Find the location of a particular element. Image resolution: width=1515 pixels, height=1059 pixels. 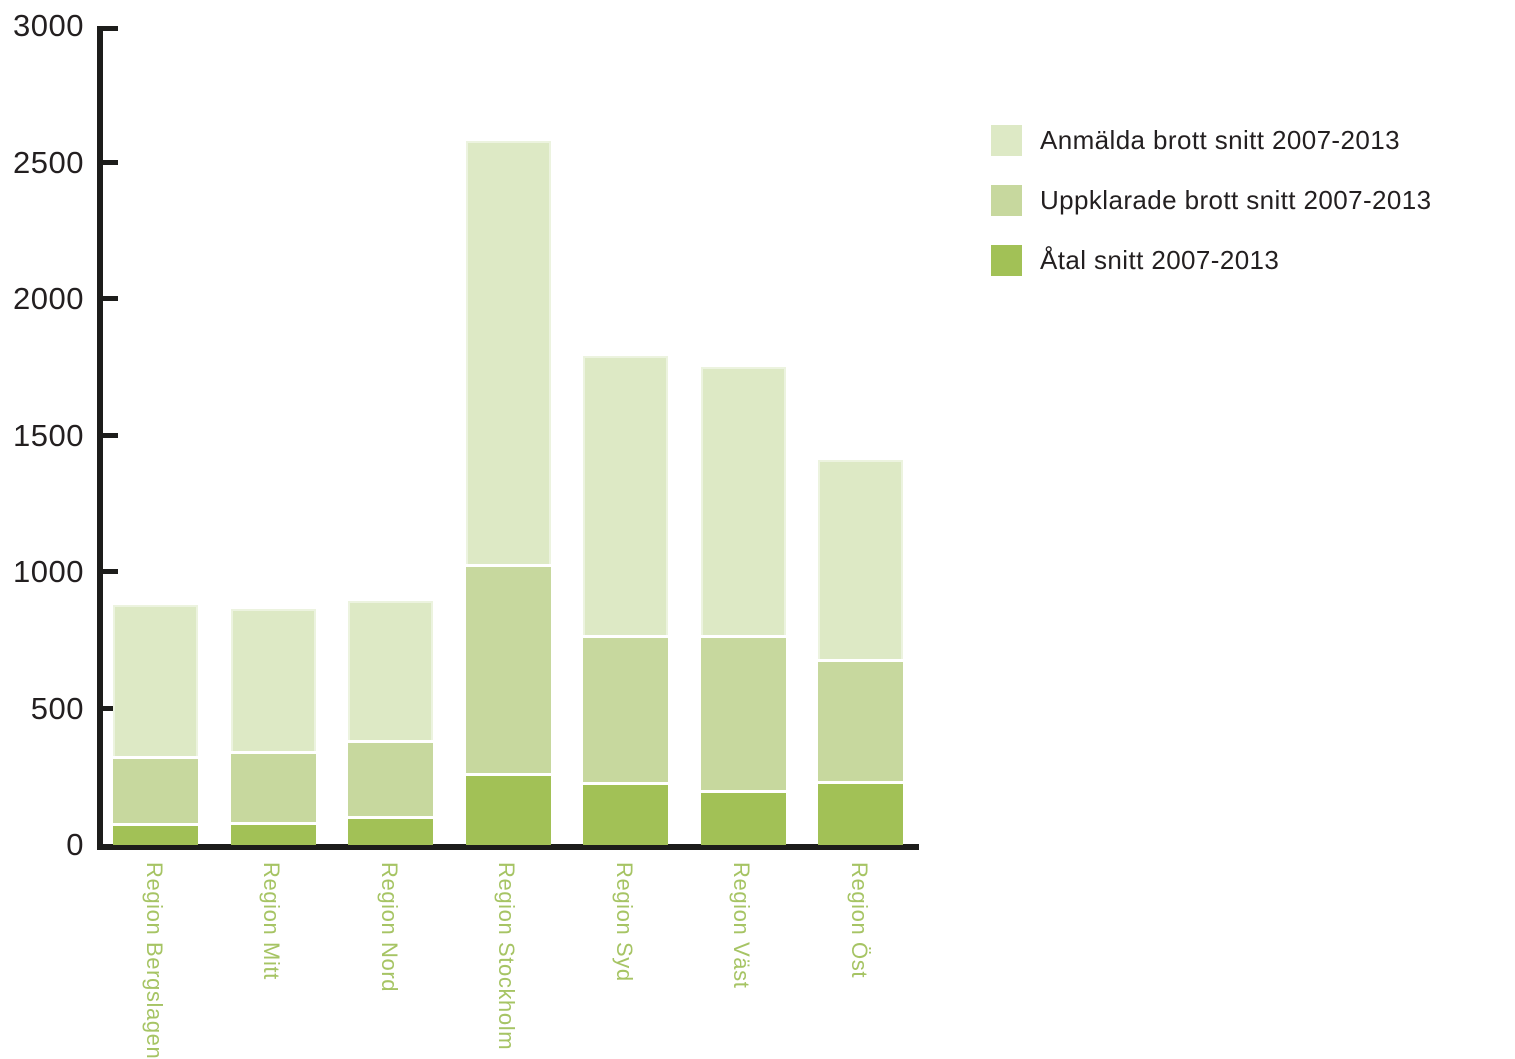

legend-swatch-uppklarade is located at coordinates (1006, 200).